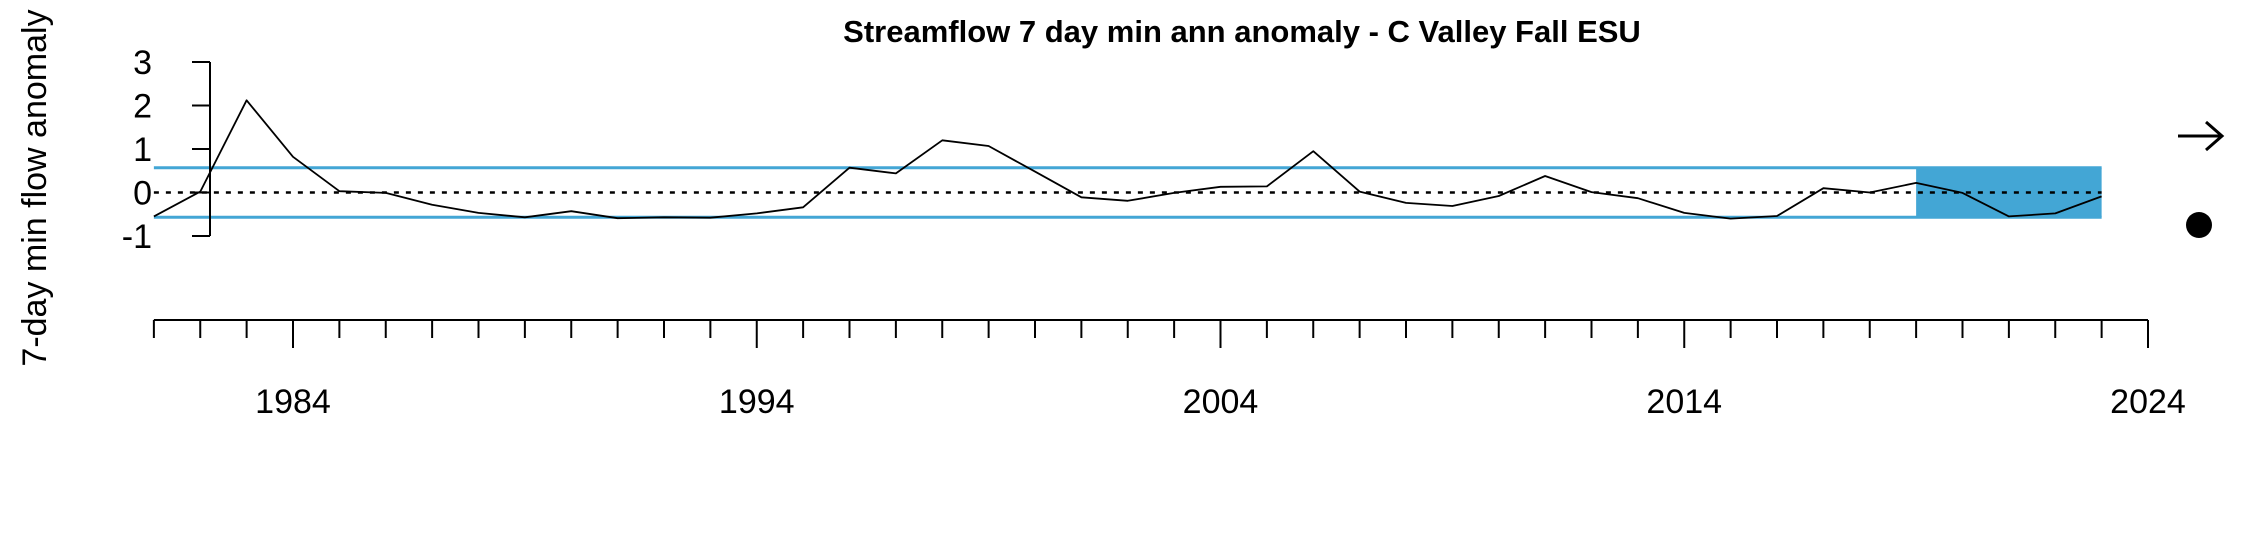 The image size is (2250, 540). I want to click on x-tick-label: 2014, so click(1684, 402).